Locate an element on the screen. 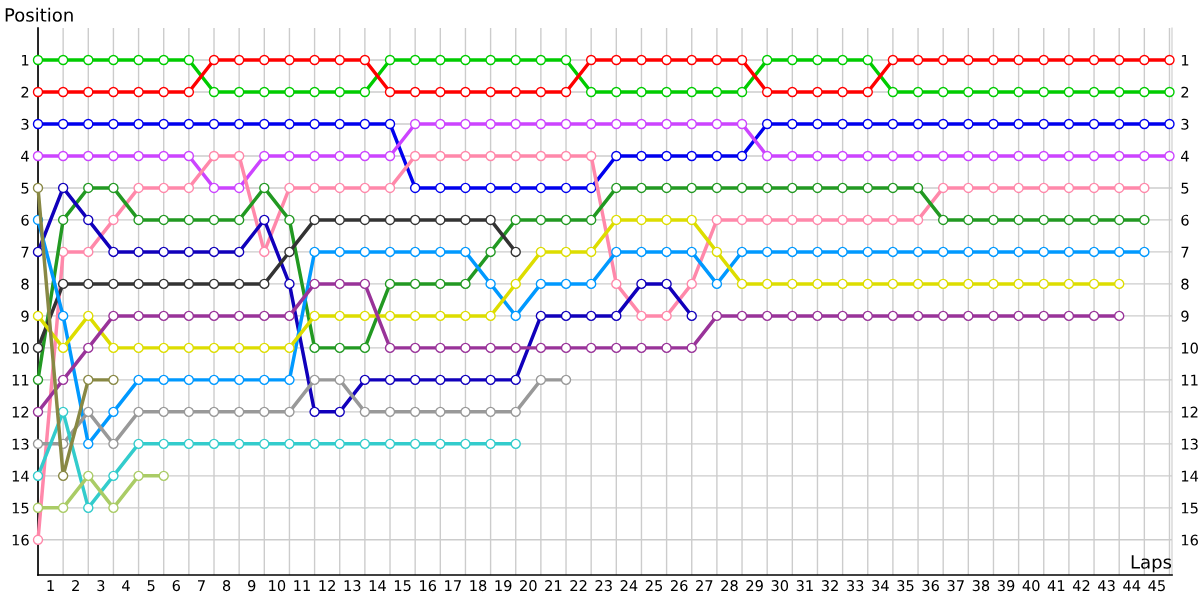 This screenshot has height=600, width=1200. y2-tick-label: 6 is located at coordinates (1185, 220).